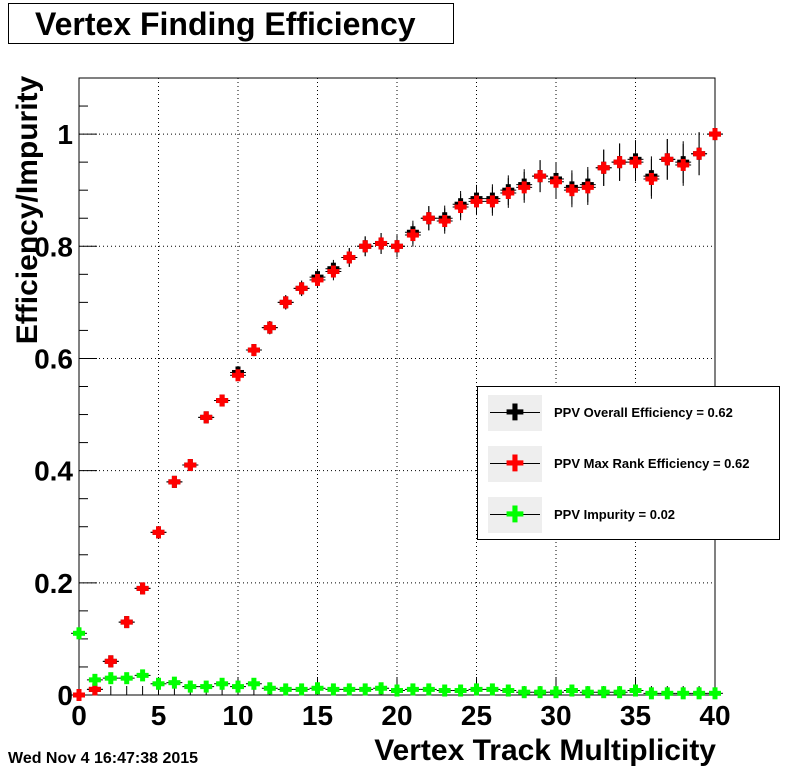  Describe the element at coordinates (53, 471) in the screenshot. I see `y-tick-label: 0.4` at that location.